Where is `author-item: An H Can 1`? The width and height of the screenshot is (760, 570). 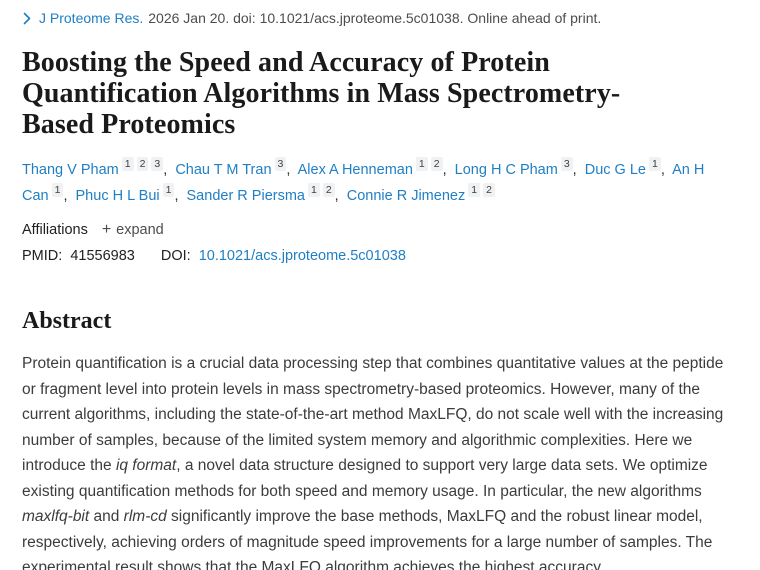 author-item: An H Can 1 is located at coordinates (363, 183).